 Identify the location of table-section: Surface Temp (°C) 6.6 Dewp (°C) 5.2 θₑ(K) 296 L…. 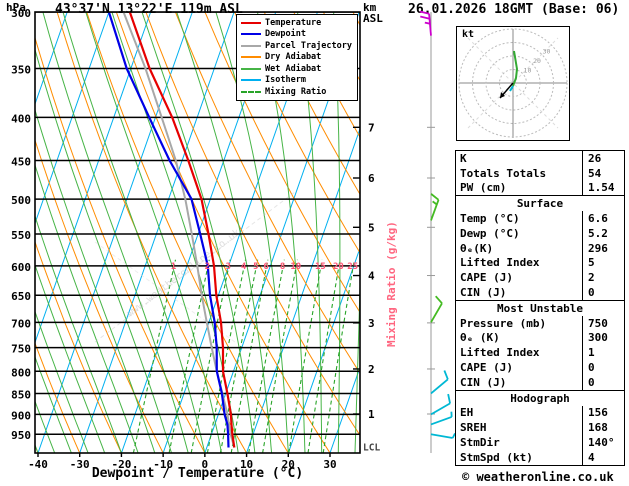
(540, 247).